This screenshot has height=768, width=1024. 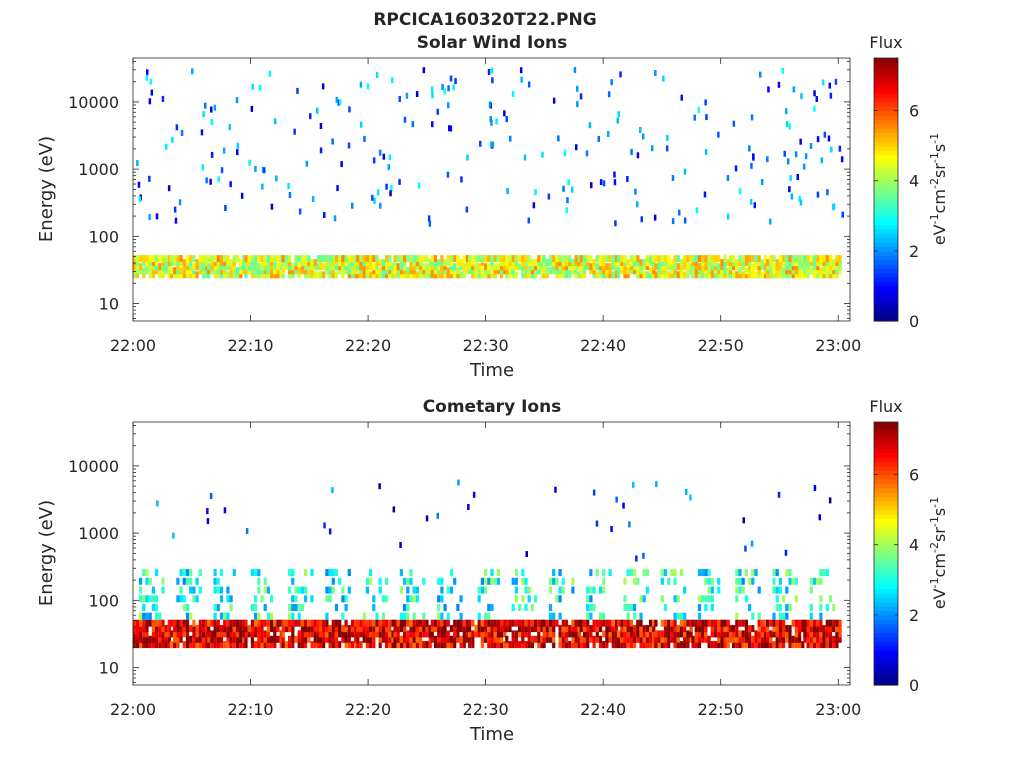 What do you see at coordinates (46, 553) in the screenshot?
I see `y-axis-label: Energy (eV)` at bounding box center [46, 553].